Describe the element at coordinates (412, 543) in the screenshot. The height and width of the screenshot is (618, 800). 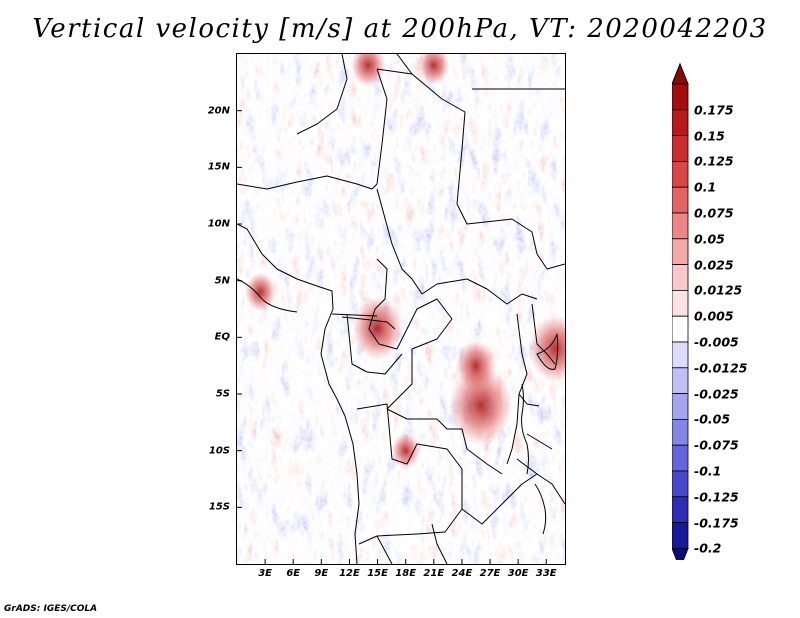
I see `namibia-botswana-border` at that location.